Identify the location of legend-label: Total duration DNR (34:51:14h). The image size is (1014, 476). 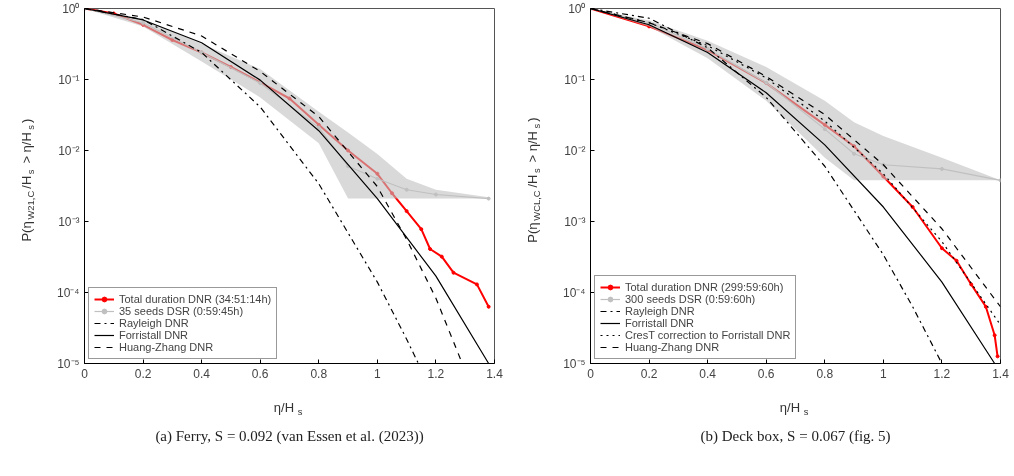
(195, 299).